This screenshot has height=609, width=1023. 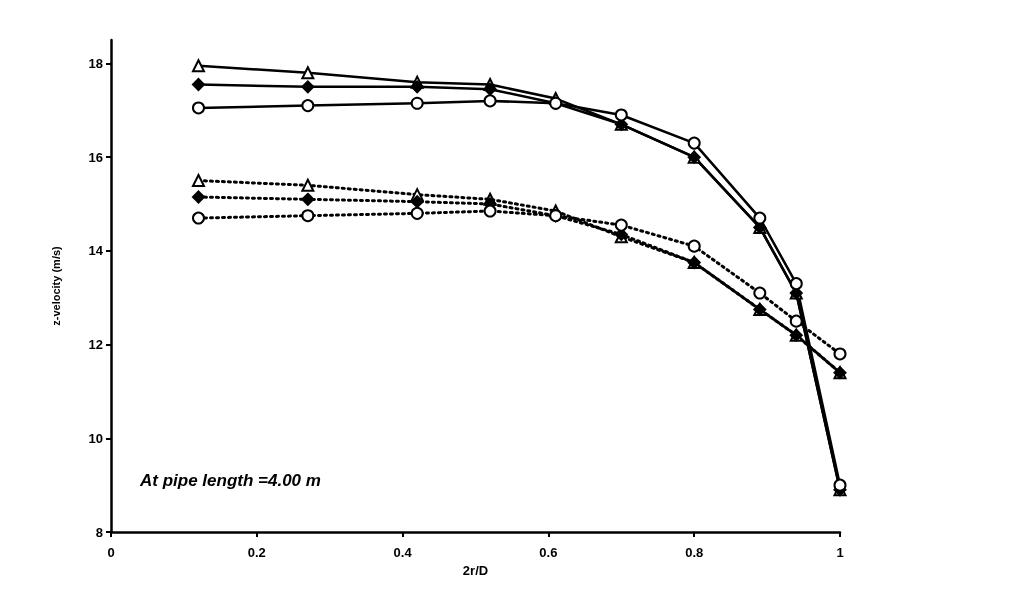 I want to click on x-axis-title: 2r/D, so click(x=475, y=570).